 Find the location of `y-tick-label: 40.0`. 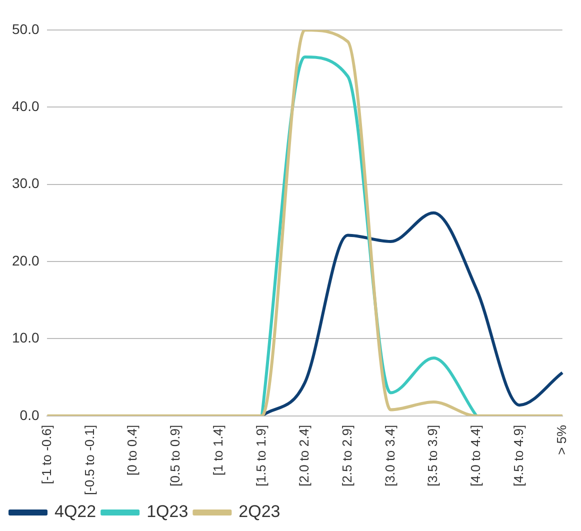

y-tick-label: 40.0 is located at coordinates (26, 106).